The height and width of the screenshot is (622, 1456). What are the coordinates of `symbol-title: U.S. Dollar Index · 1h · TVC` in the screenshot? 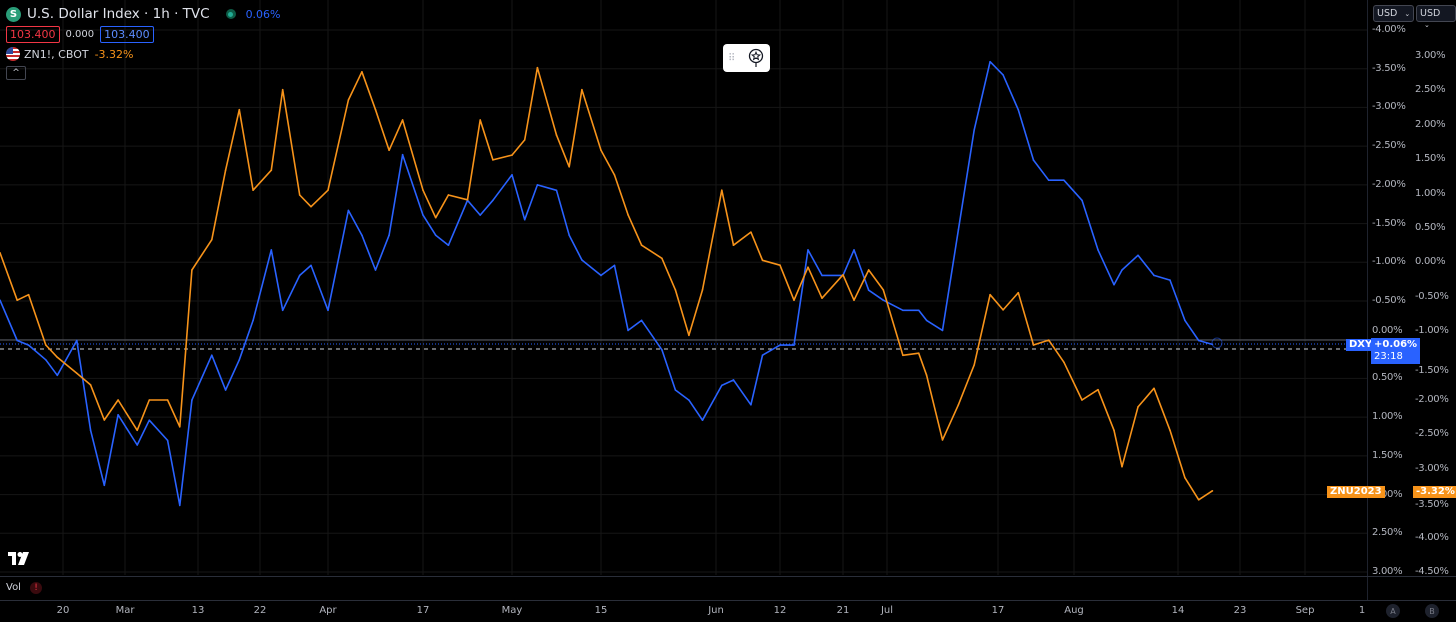 It's located at (118, 14).